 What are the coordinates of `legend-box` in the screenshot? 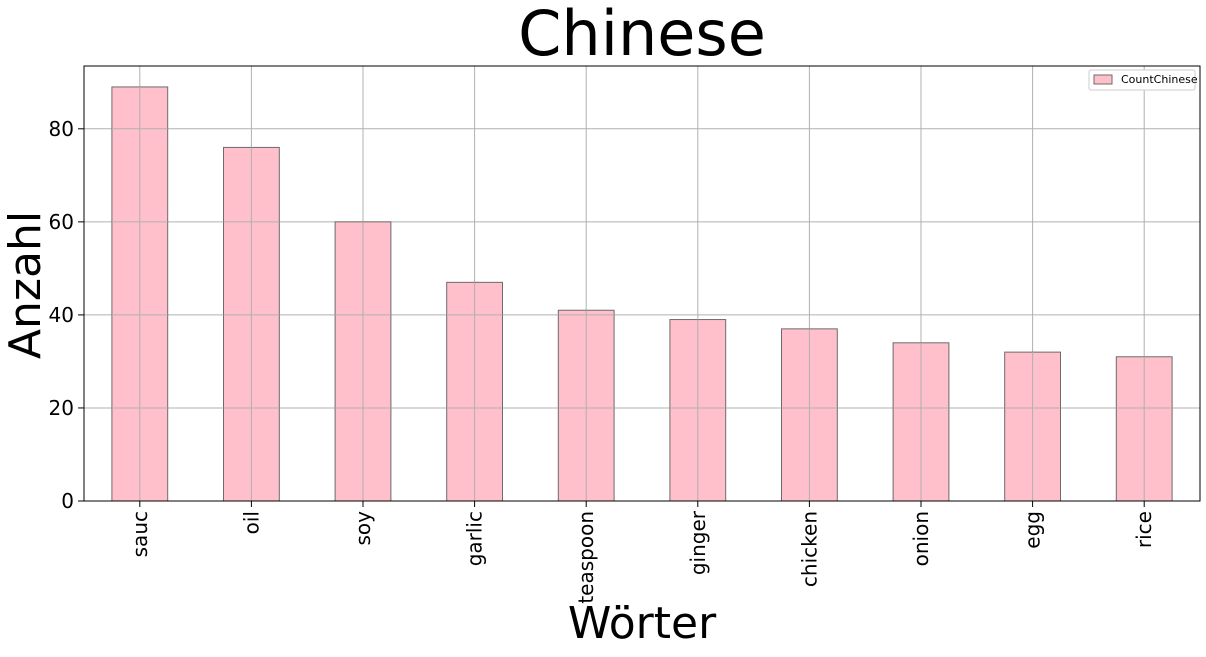 It's located at (1142, 80).